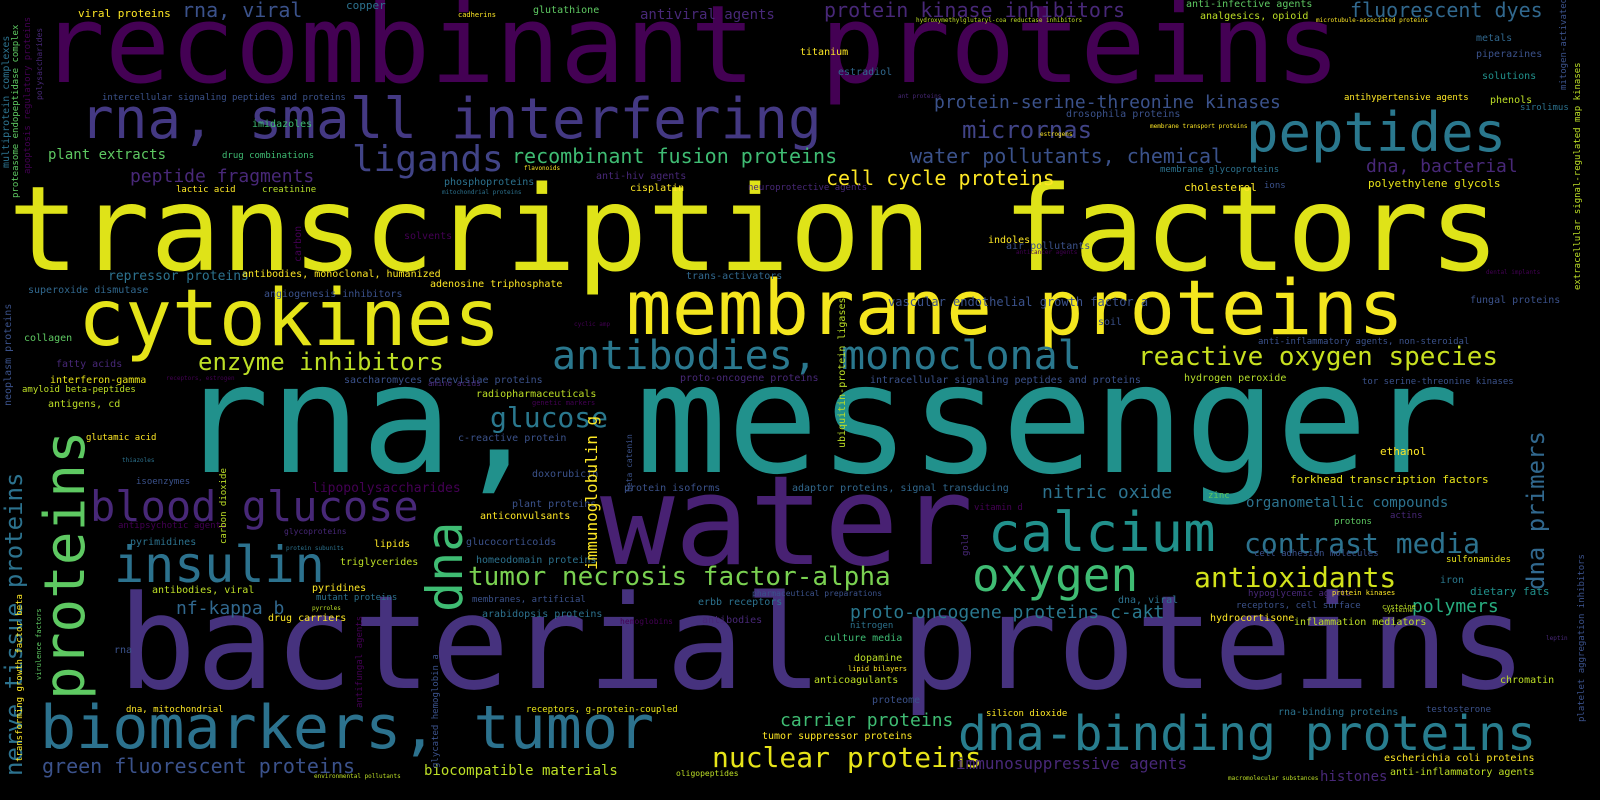 The width and height of the screenshot is (1600, 800). Describe the element at coordinates (1515, 300) in the screenshot. I see `word: fungal proteins` at that location.